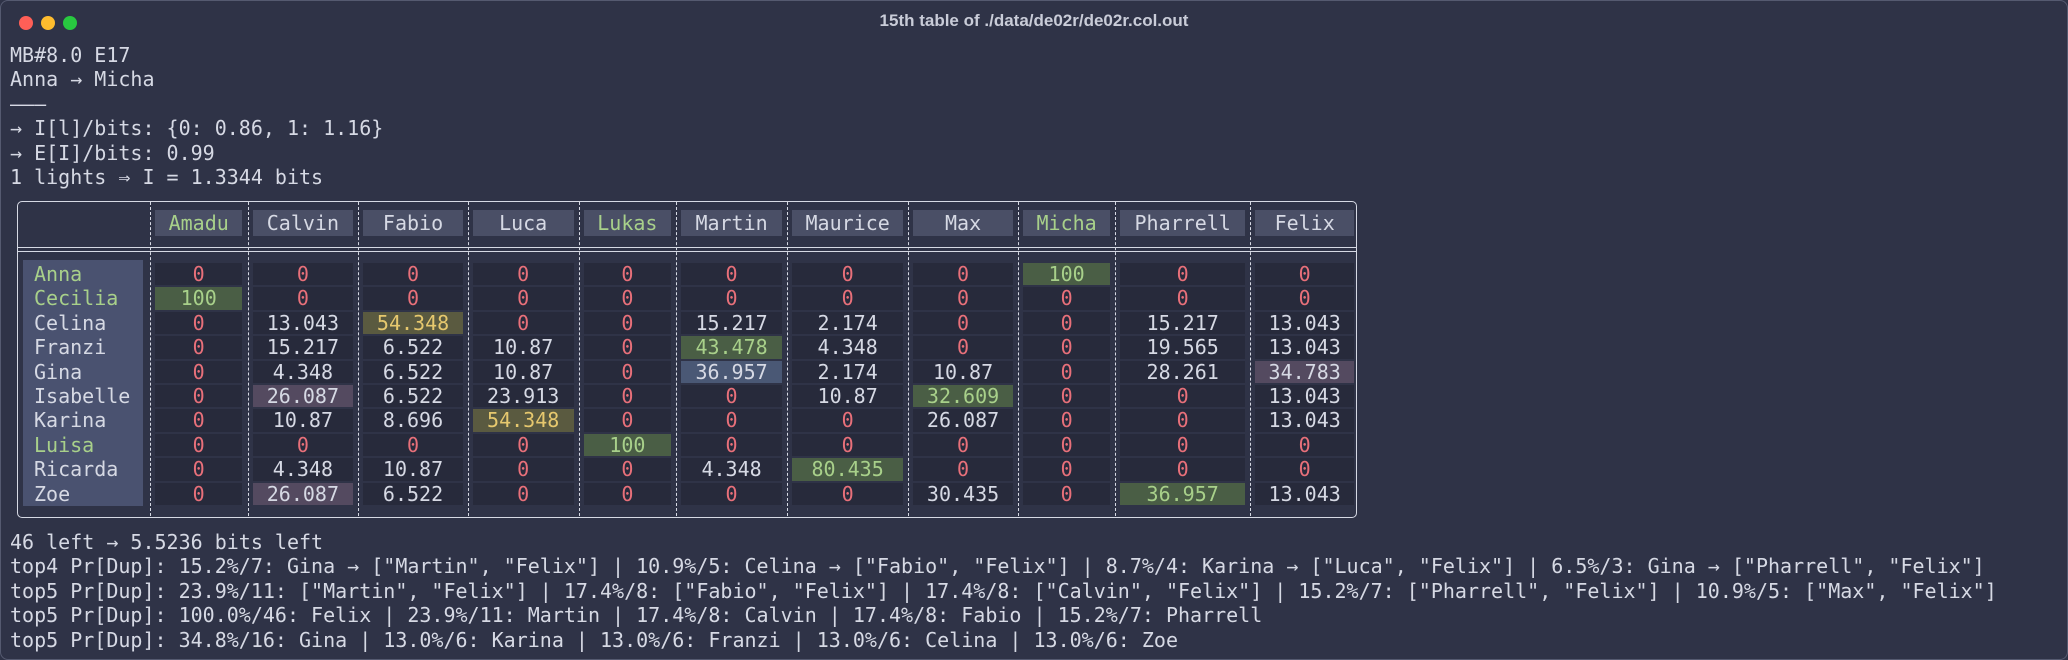 The image size is (2068, 660). Describe the element at coordinates (1304, 493) in the screenshot. I see `table-cell: 13.043` at that location.